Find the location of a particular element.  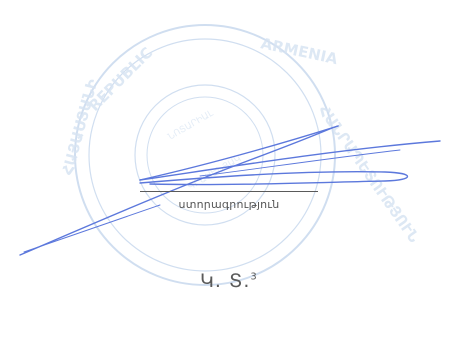

seal-place-text: Կ. Տ. is located at coordinates (225, 281).